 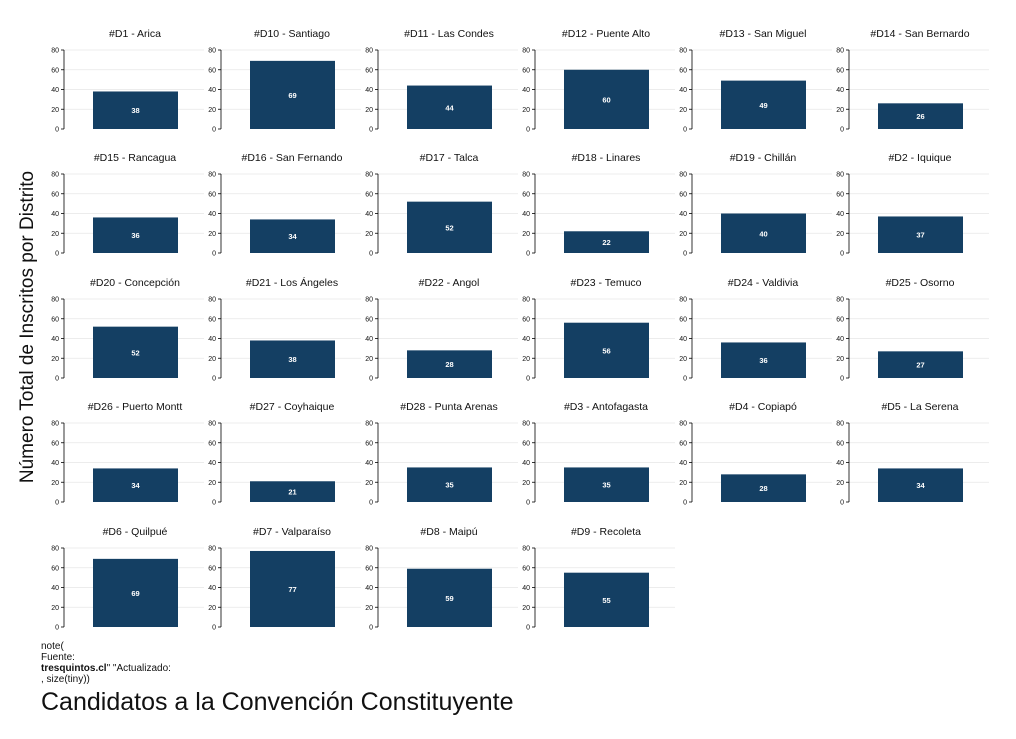 What do you see at coordinates (606, 34) in the screenshot?
I see `panel-title: #D12 - Puente Alto` at bounding box center [606, 34].